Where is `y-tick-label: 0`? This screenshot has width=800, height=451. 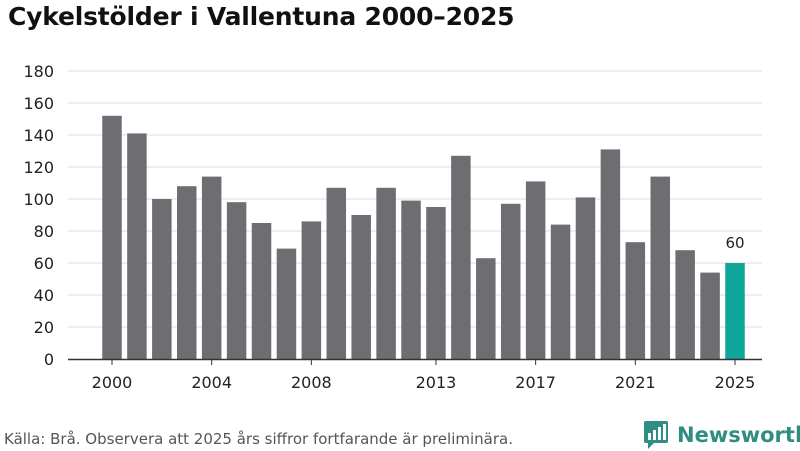
y-tick-label: 0 is located at coordinates (49, 359).